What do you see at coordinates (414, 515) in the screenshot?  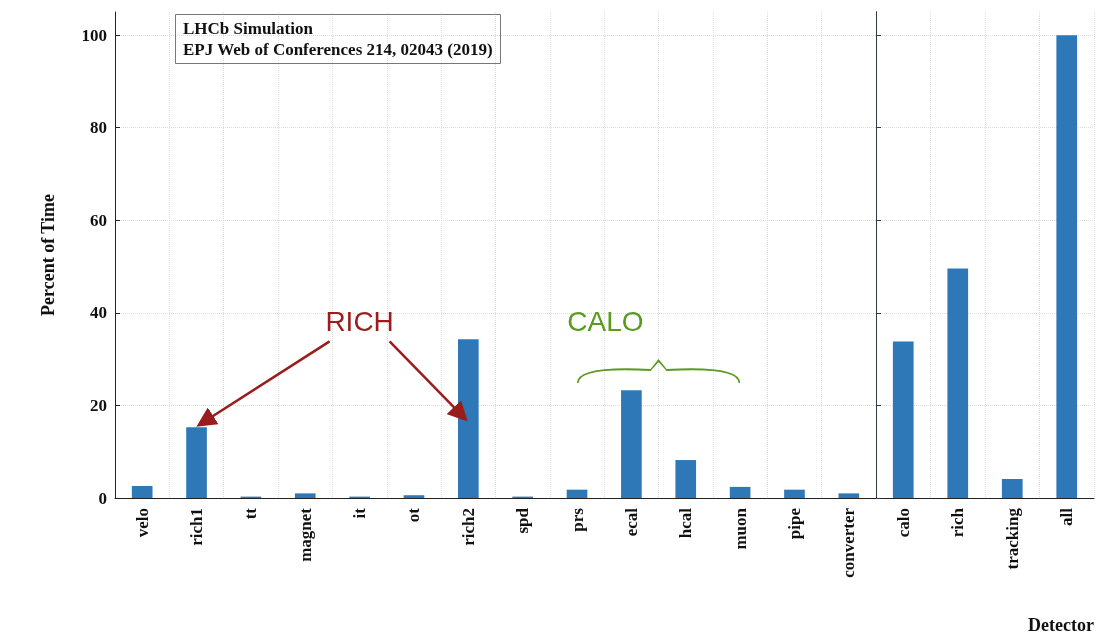 I see `x-tick-label: ot` at bounding box center [414, 515].